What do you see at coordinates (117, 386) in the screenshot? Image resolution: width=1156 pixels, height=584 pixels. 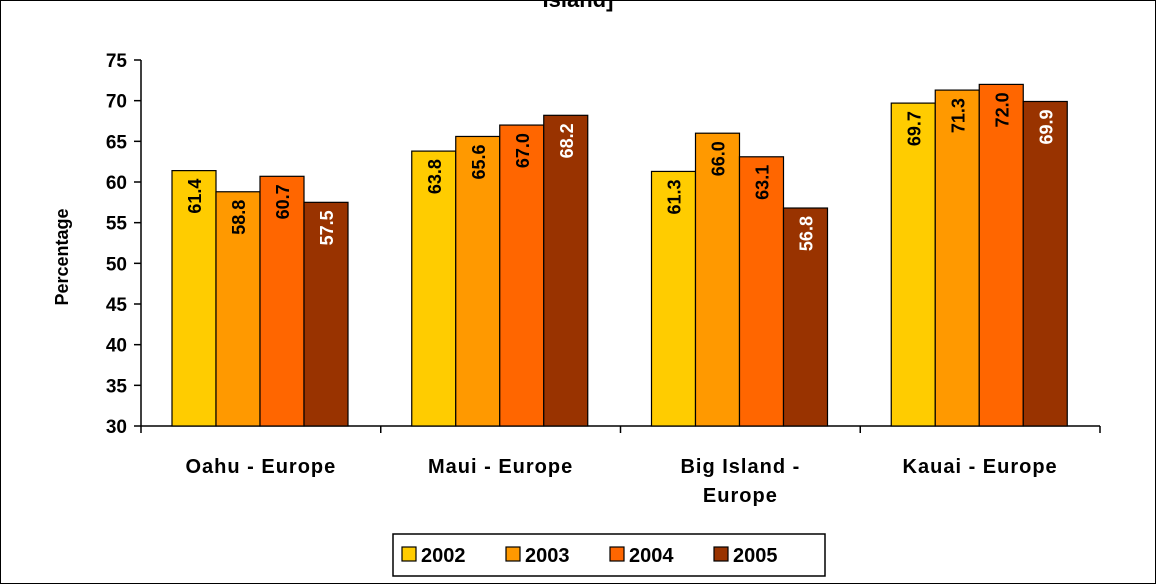 I see `y-tick-label: 35` at bounding box center [117, 386].